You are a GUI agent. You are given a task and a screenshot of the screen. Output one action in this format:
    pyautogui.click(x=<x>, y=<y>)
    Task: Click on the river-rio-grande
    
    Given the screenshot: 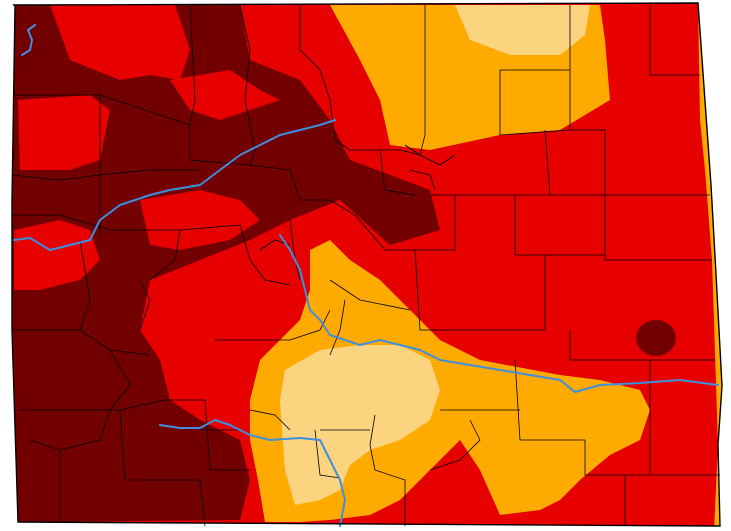 What is the action you would take?
    pyautogui.click(x=252, y=473)
    